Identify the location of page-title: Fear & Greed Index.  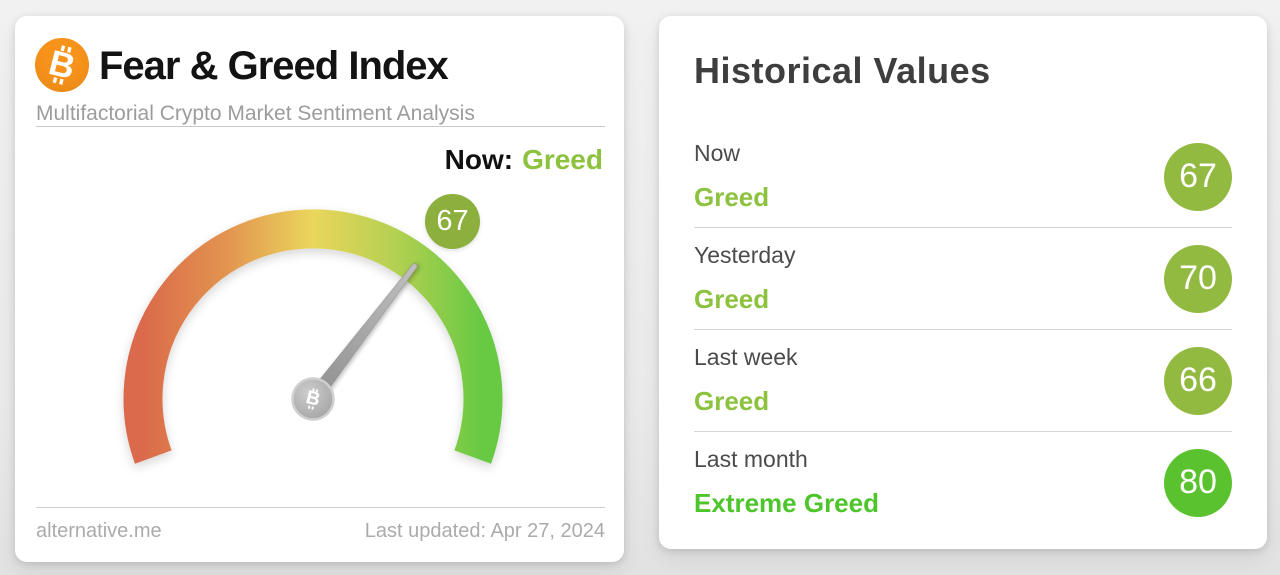
(274, 66).